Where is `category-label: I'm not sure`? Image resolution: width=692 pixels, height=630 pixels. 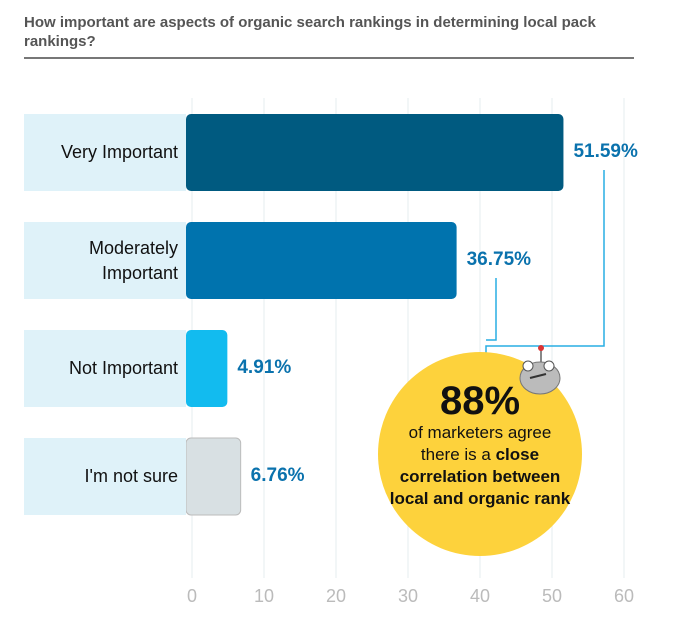 category-label: I'm not sure is located at coordinates (105, 476).